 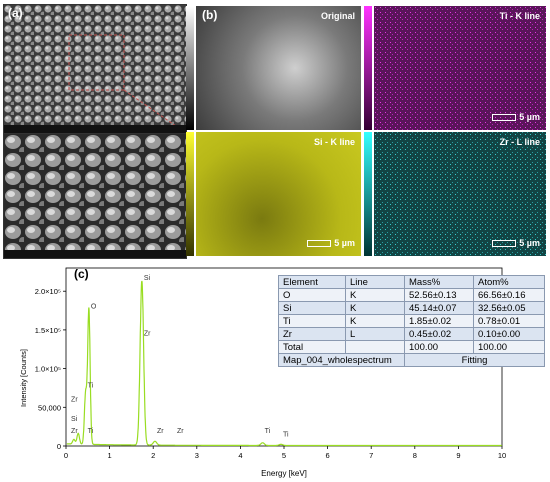 I want to click on y-tick-label: 0, so click(x=59, y=446).